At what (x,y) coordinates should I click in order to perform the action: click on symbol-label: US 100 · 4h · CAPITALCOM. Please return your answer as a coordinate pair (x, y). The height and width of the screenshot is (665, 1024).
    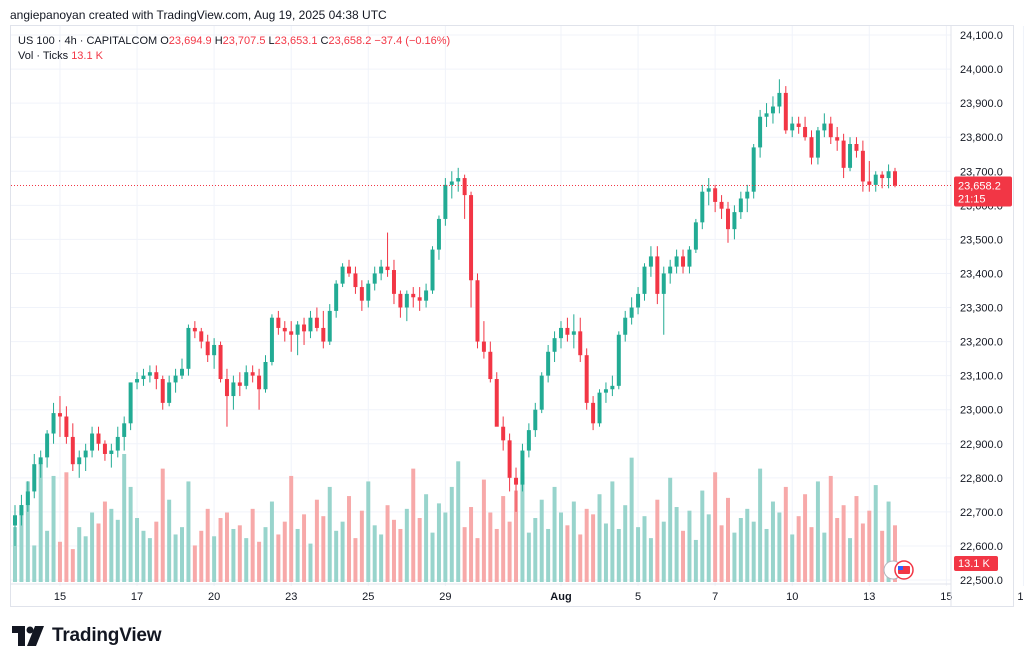
    Looking at the image, I should click on (88, 41).